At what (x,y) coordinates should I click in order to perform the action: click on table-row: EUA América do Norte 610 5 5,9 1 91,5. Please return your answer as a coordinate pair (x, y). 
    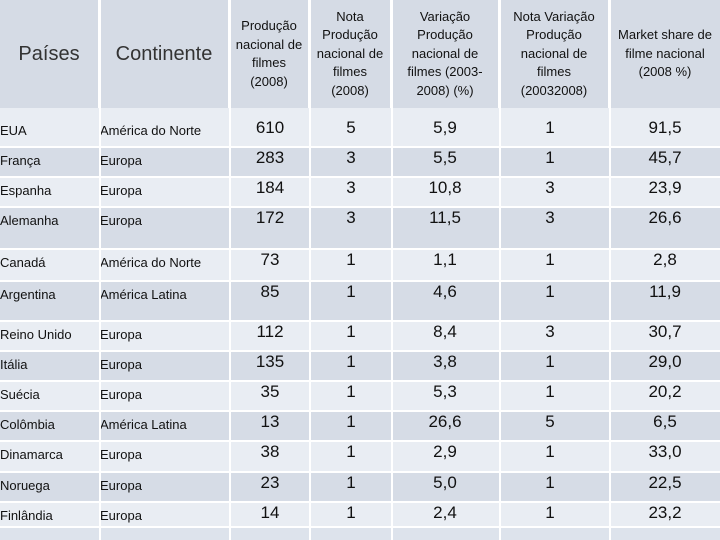
    Looking at the image, I should click on (360, 128).